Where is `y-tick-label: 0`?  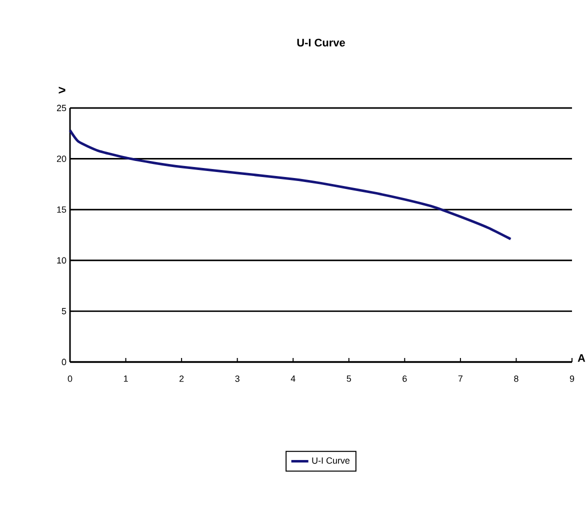
y-tick-label: 0 is located at coordinates (64, 362).